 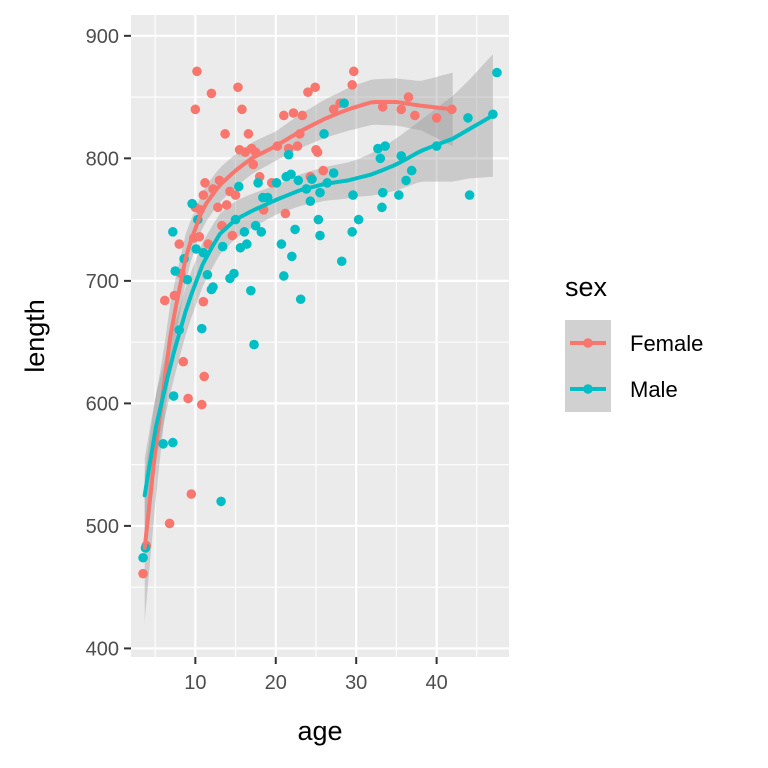 What do you see at coordinates (195, 683) in the screenshot?
I see `x-tick-label: 10` at bounding box center [195, 683].